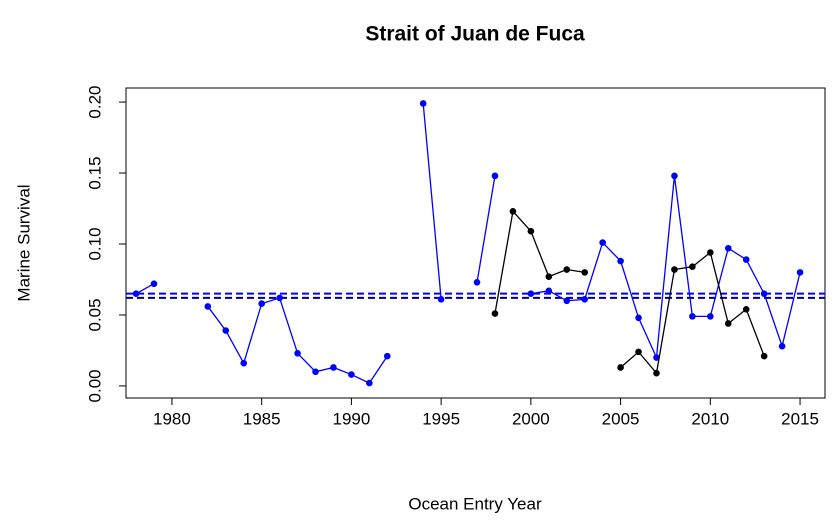 This screenshot has height=521, width=839. I want to click on y-tick-label: 0.00, so click(94, 385).